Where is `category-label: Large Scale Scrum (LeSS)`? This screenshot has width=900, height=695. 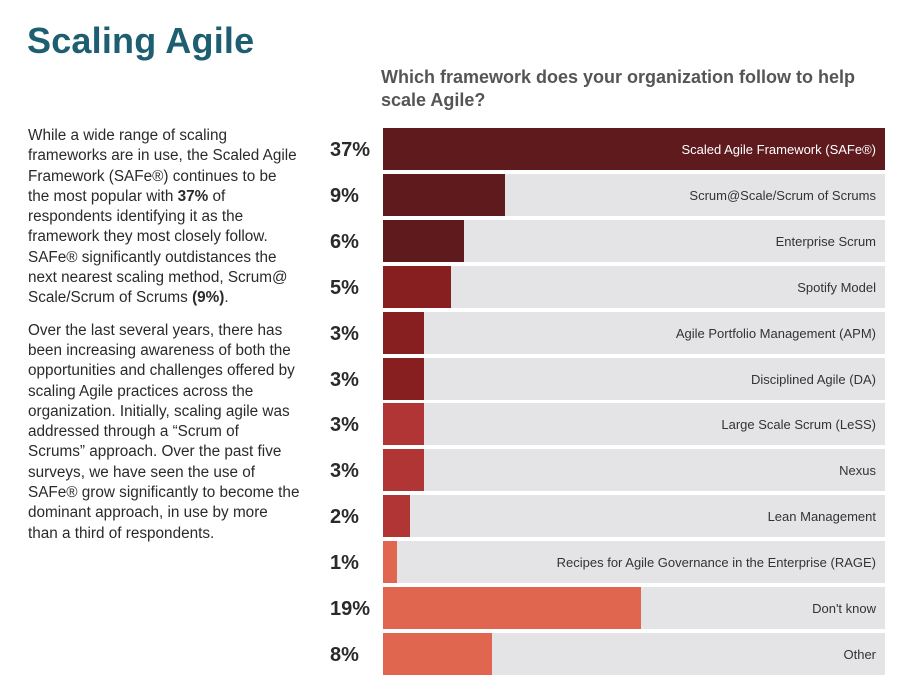
category-label: Large Scale Scrum (LeSS) is located at coordinates (798, 424).